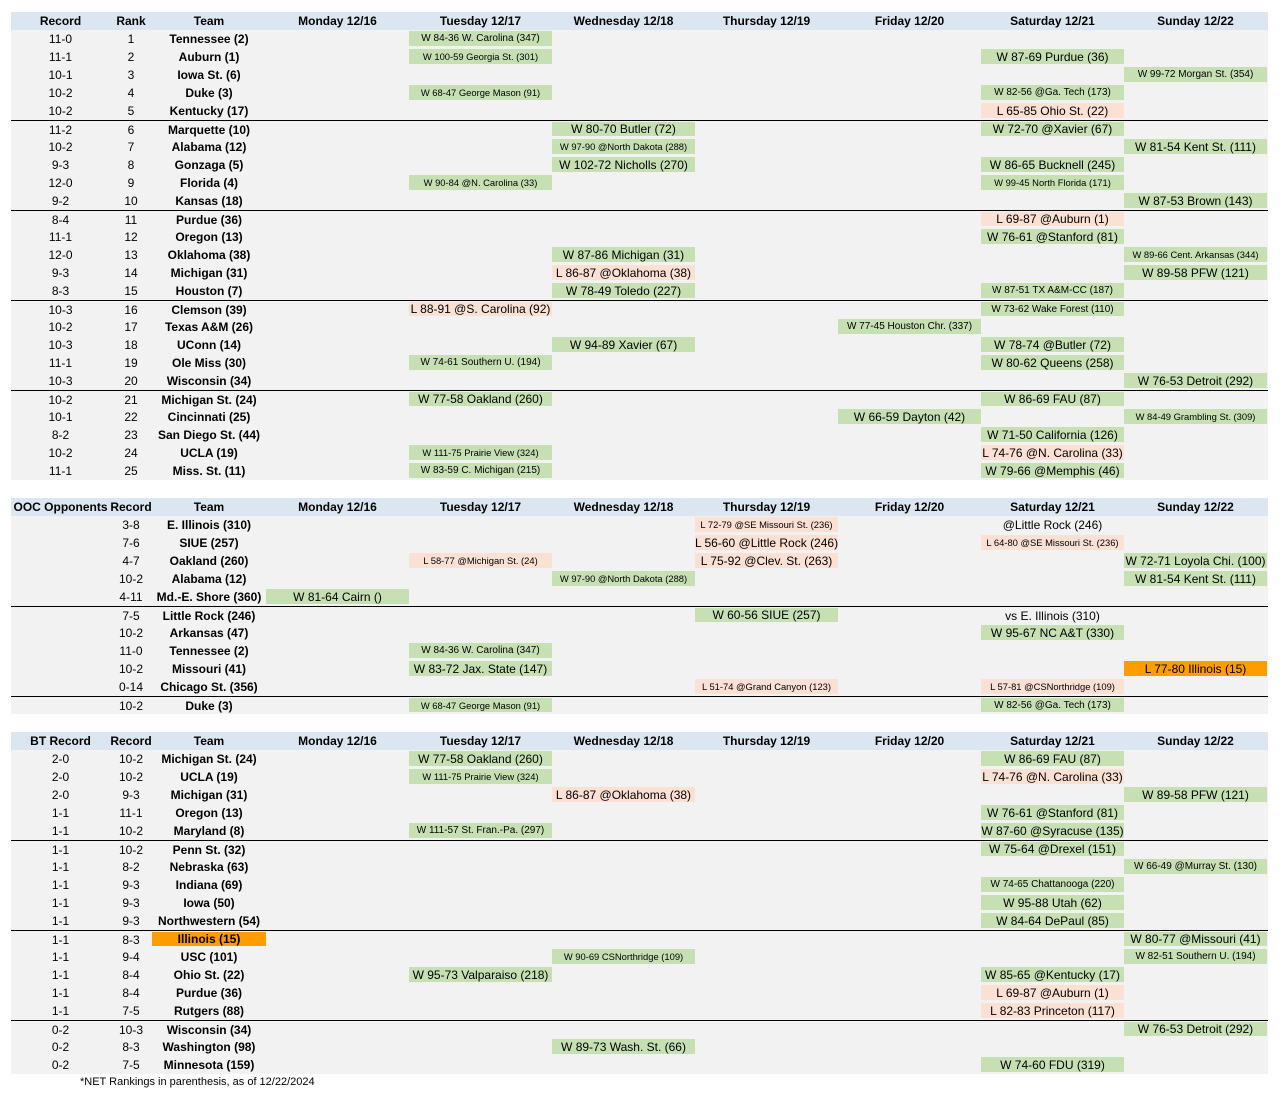  What do you see at coordinates (766, 615) in the screenshot?
I see `game-win-cell: W 60-56 SIUE (257)` at bounding box center [766, 615].